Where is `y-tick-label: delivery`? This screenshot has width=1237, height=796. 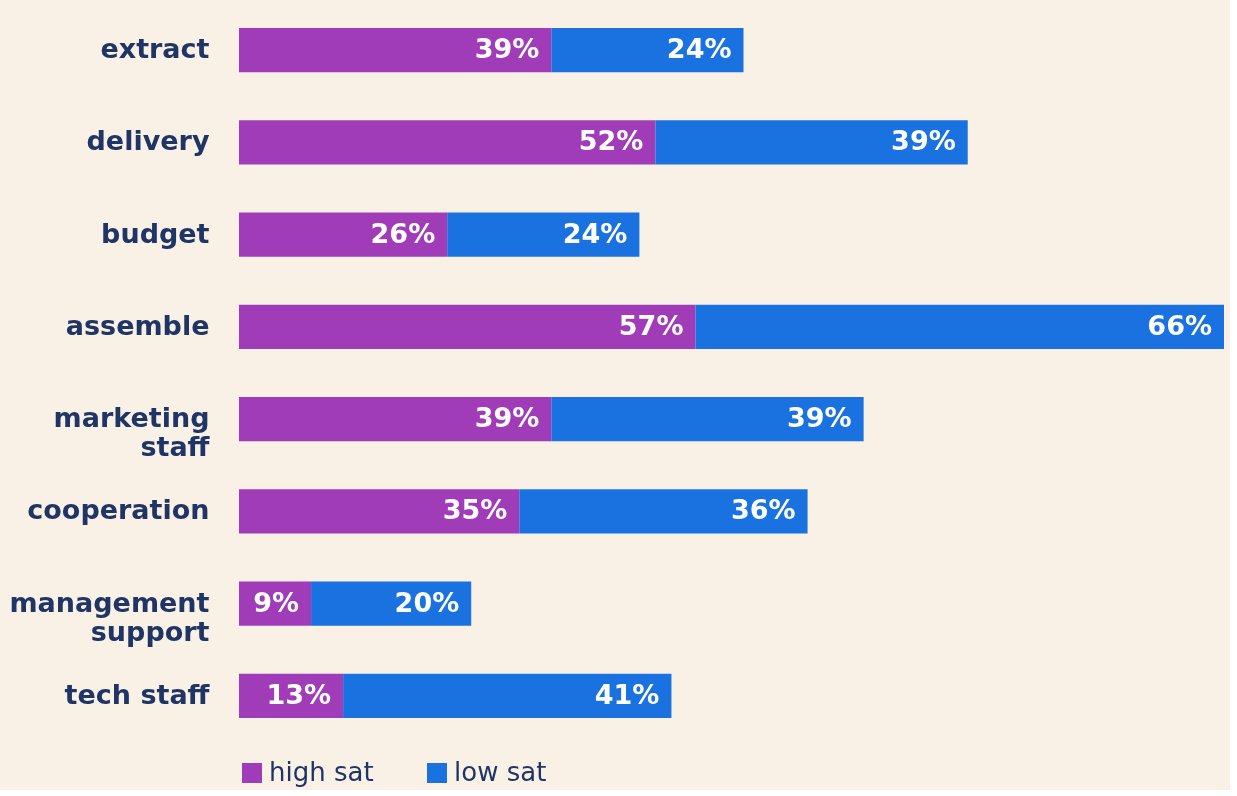 y-tick-label: delivery is located at coordinates (148, 141).